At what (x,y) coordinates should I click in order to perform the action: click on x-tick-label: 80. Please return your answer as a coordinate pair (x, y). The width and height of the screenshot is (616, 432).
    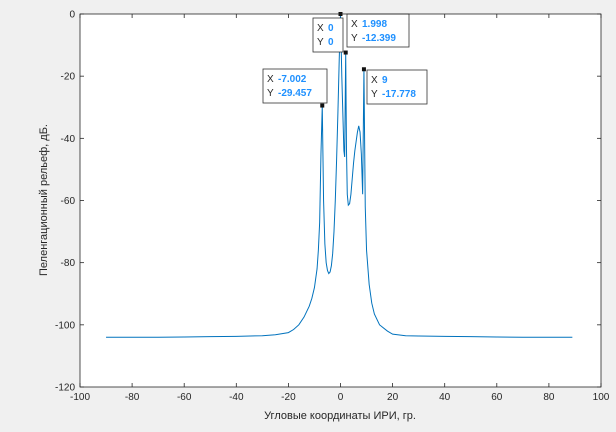
    Looking at the image, I should click on (549, 397).